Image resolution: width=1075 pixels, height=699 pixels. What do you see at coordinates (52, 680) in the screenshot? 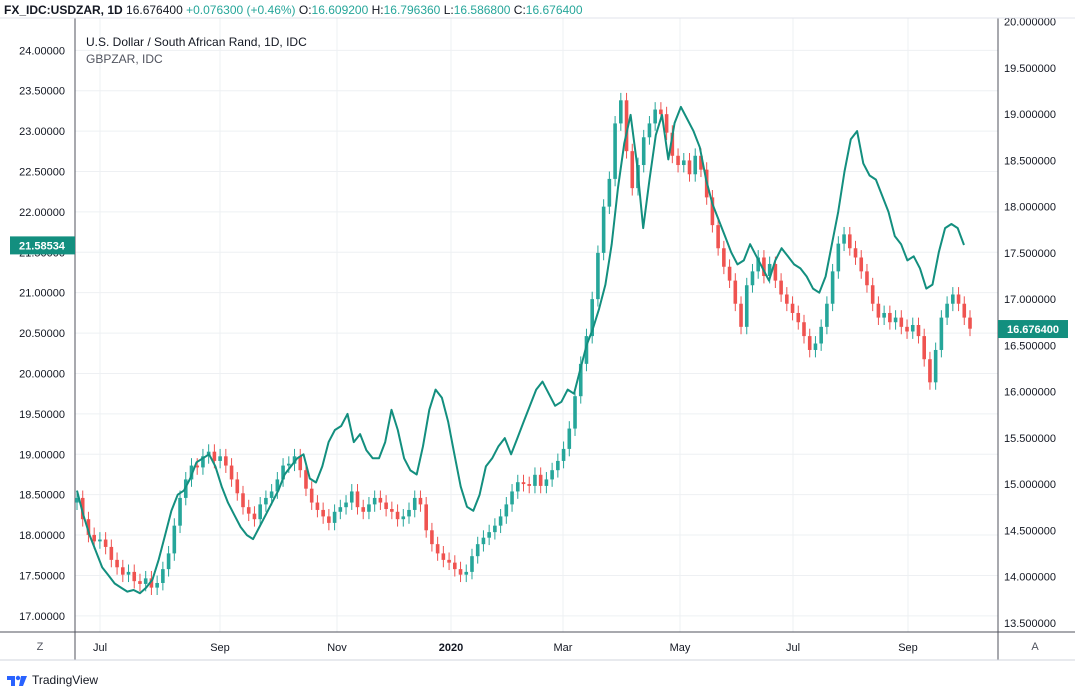
I see `tradingview-brand: TradingView` at bounding box center [52, 680].